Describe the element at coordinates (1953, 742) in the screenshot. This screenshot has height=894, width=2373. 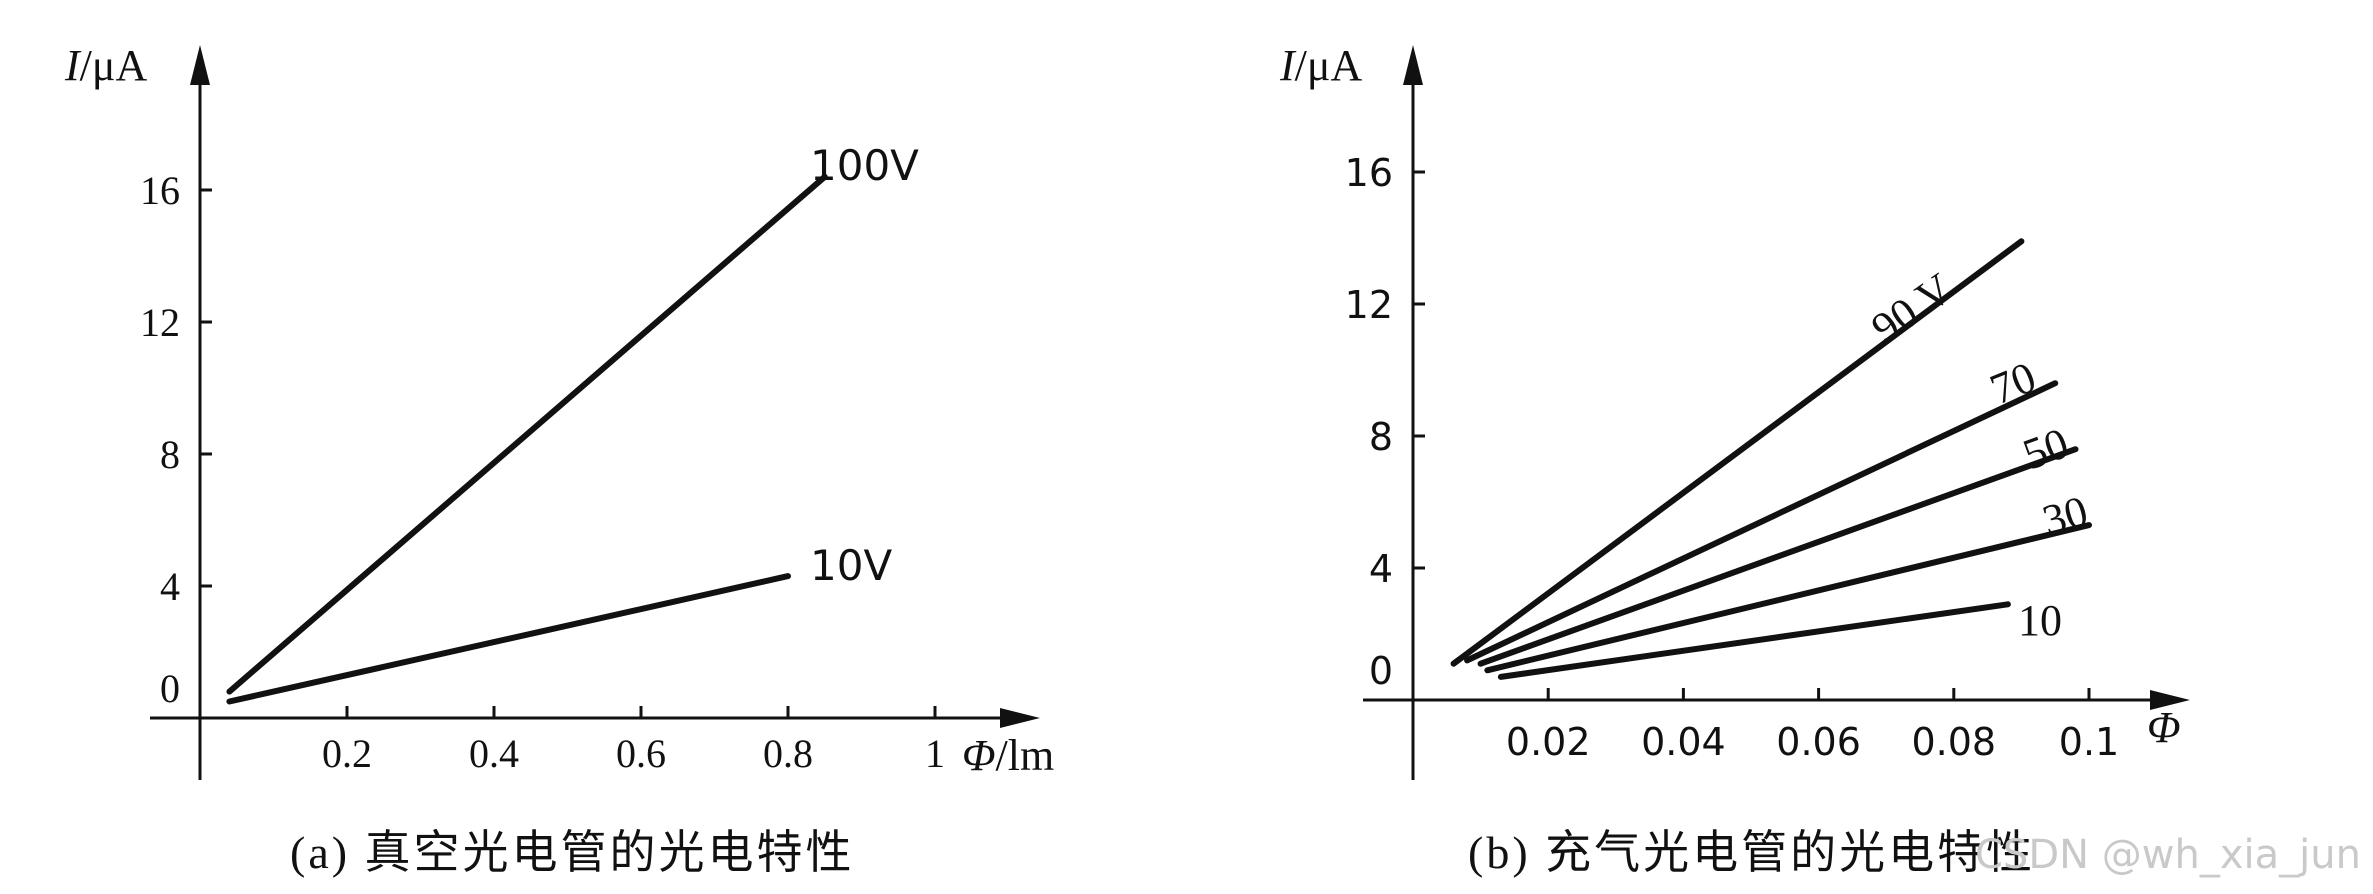
I see `x-tick-label: 0.08` at that location.